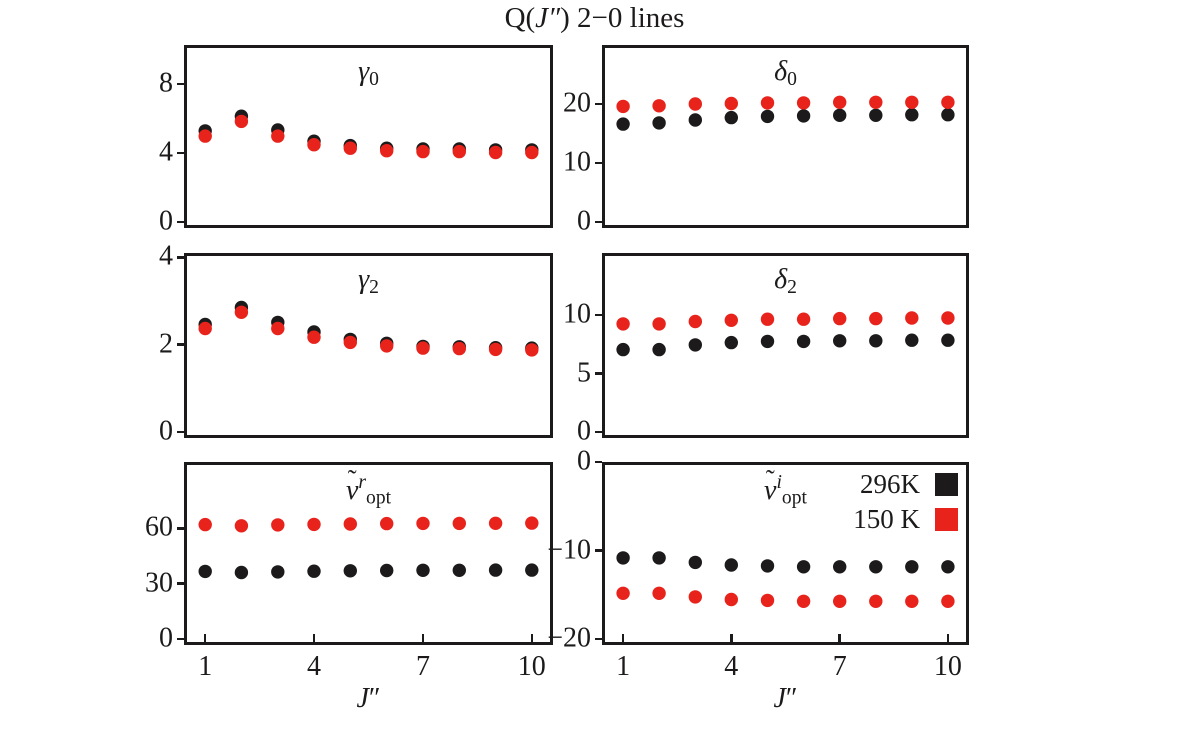 This screenshot has height=729, width=1189. What do you see at coordinates (767, 566) in the screenshot?
I see `data-point-nu_i_opt-296K-J5` at bounding box center [767, 566].